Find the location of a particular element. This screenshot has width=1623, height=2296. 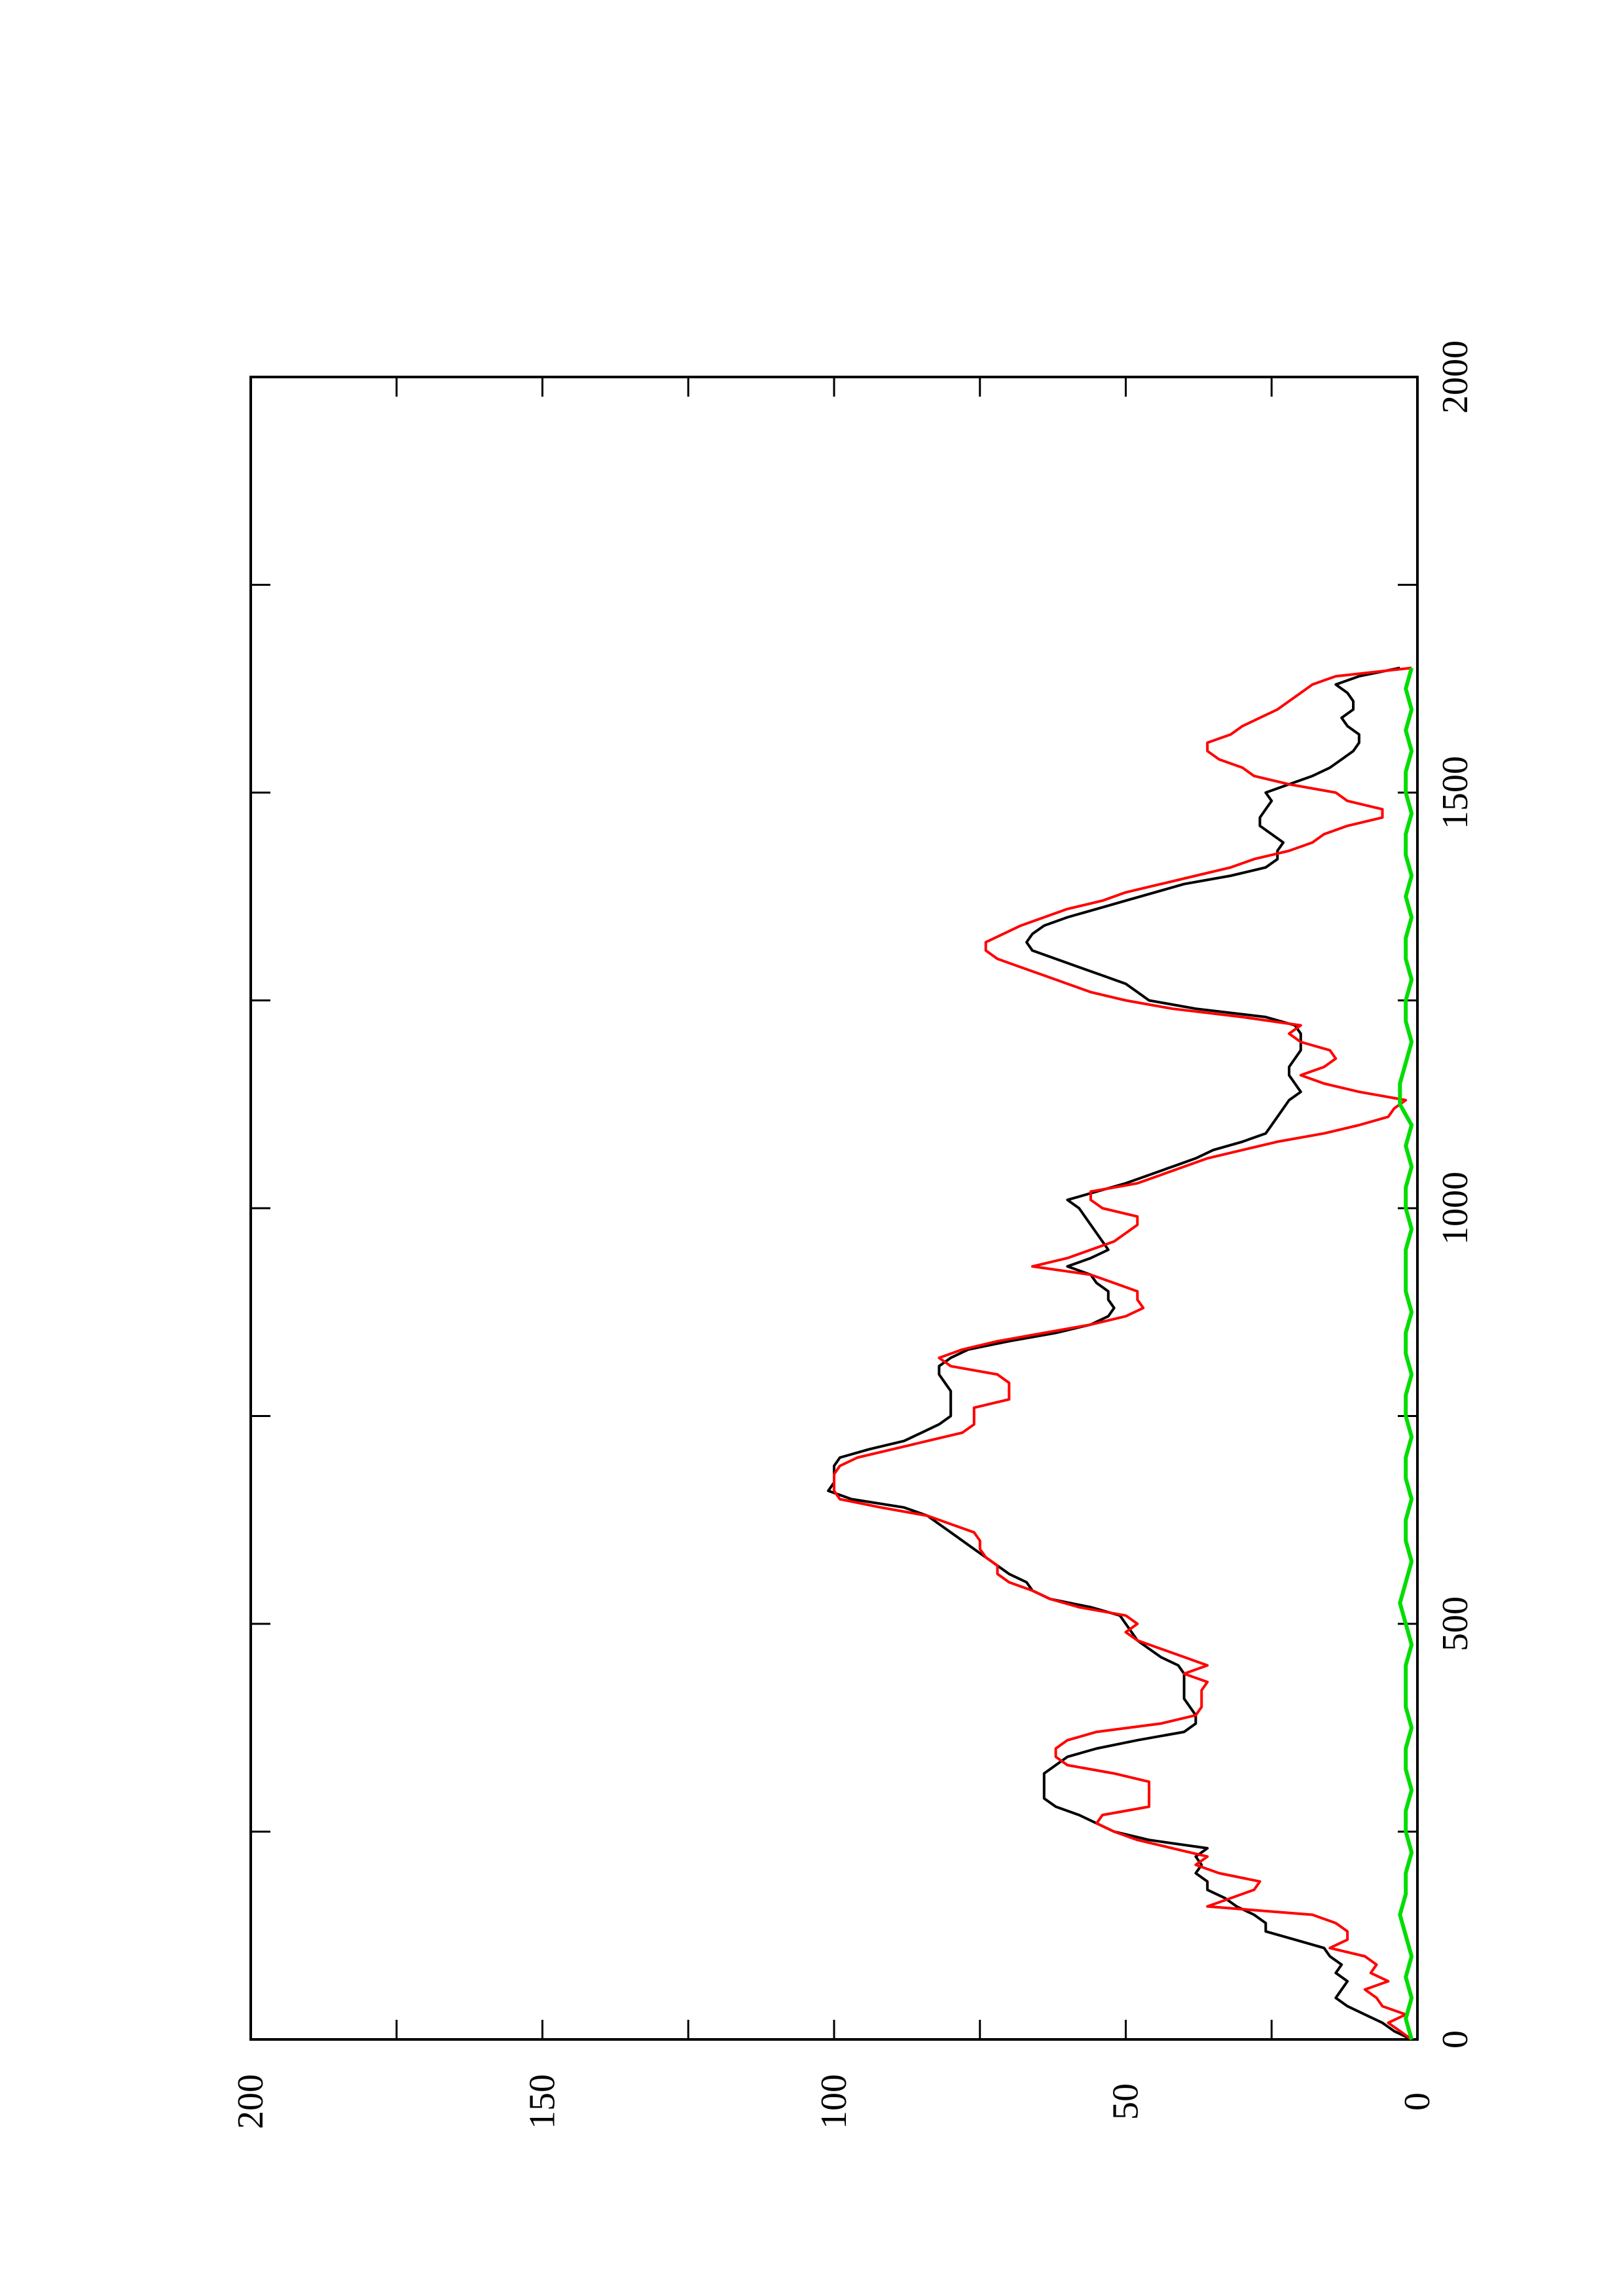

y-tick-label: 0 is located at coordinates (1417, 2101).